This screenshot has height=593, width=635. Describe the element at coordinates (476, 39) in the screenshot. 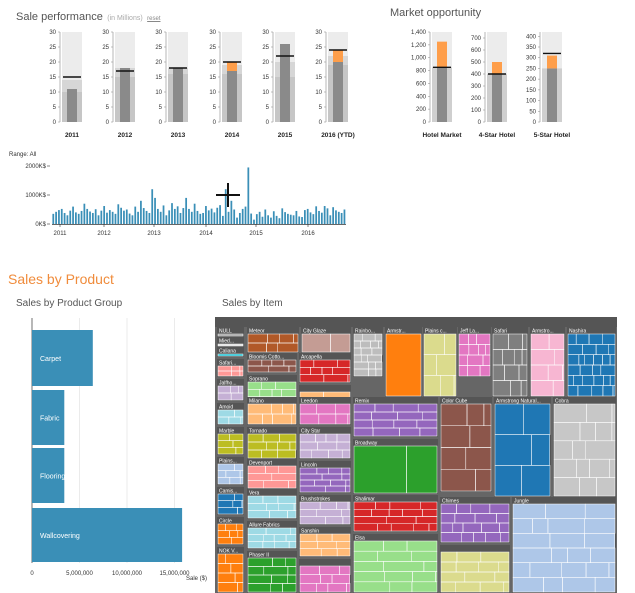

I see `tick-label: 700` at that location.